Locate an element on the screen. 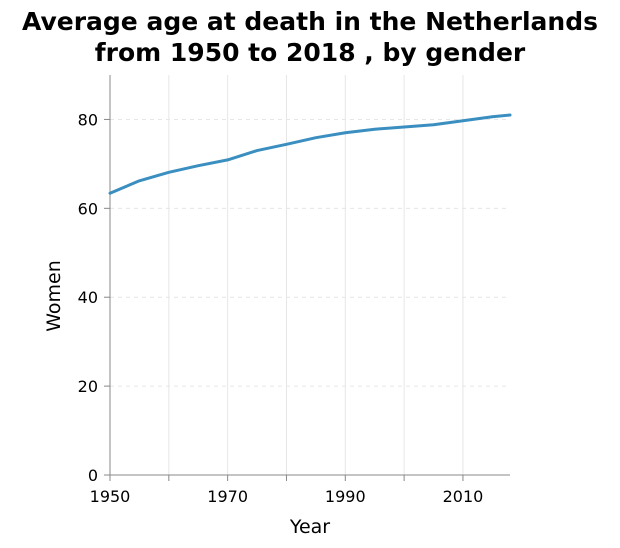 This screenshot has width=620, height=548. x-tick-label: 1990 is located at coordinates (345, 496).